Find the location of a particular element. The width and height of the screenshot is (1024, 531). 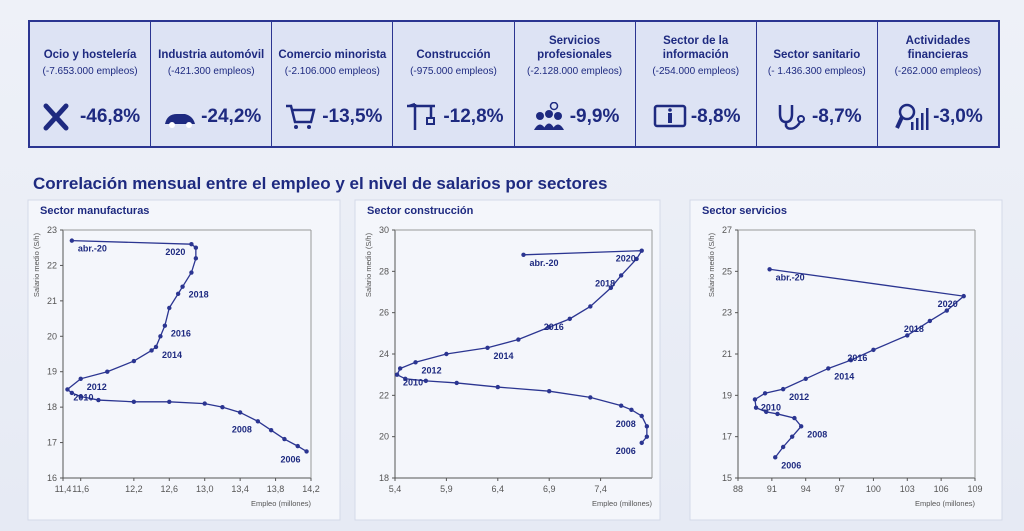

point-label: 2014 is located at coordinates (504, 356).